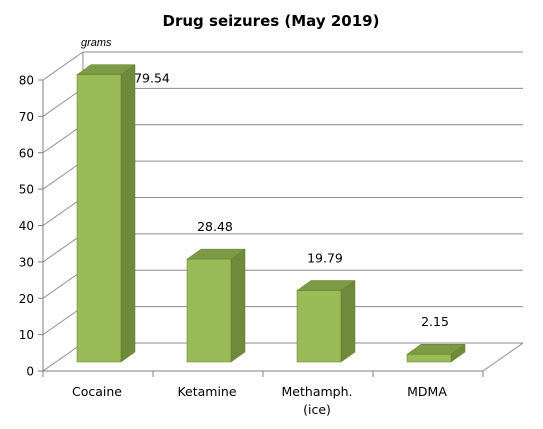 This screenshot has height=429, width=543. I want to click on x-tick-label: Ketamine, so click(206, 391).